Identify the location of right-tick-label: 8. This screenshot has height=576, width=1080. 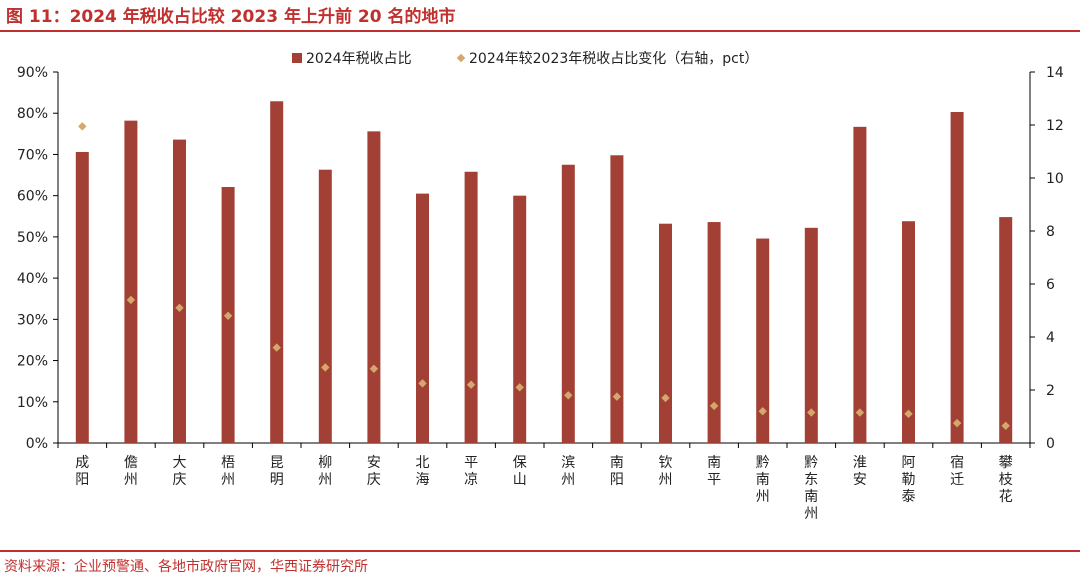
(1050, 232).